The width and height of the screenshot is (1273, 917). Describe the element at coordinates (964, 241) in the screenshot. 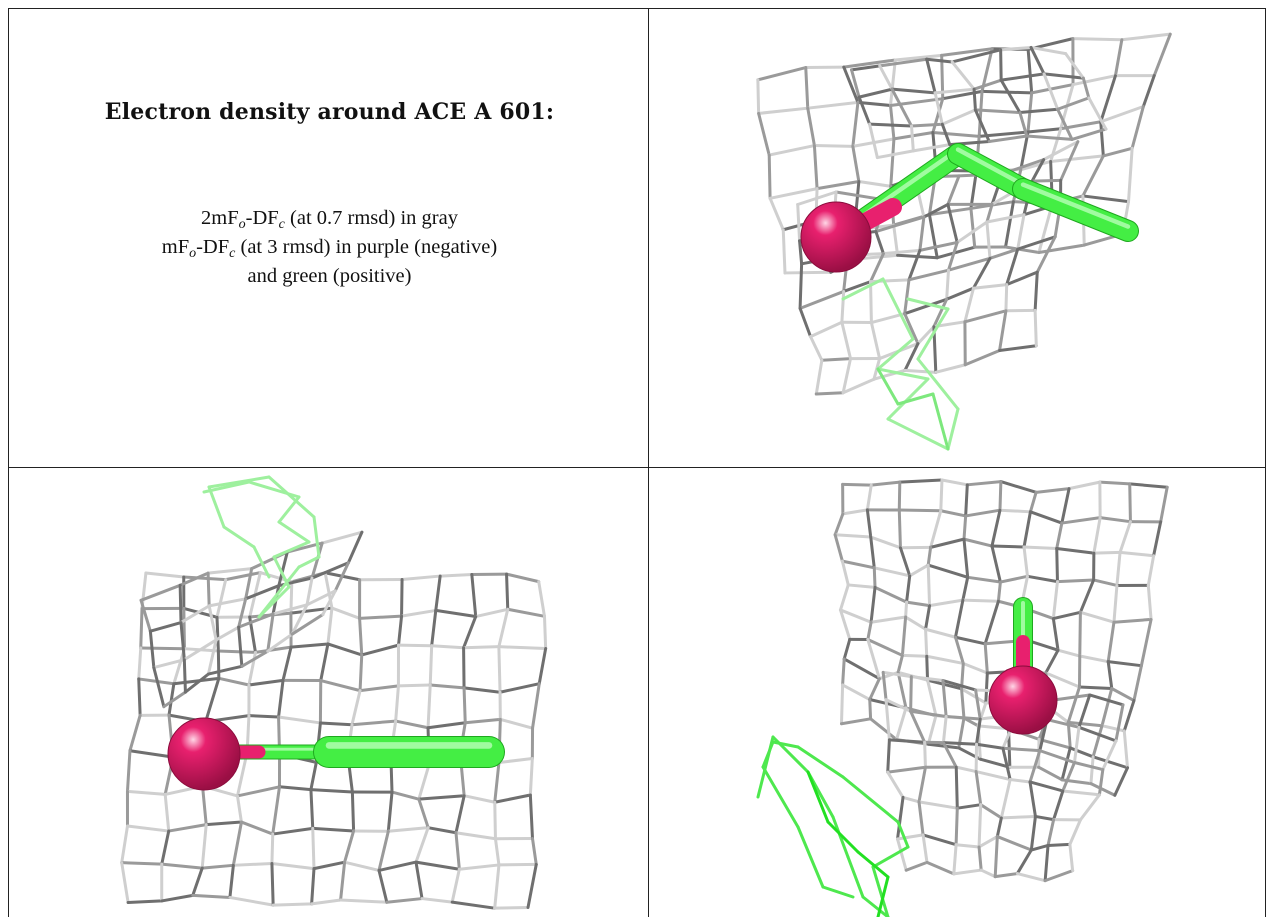

I see `density-map-top-right` at that location.